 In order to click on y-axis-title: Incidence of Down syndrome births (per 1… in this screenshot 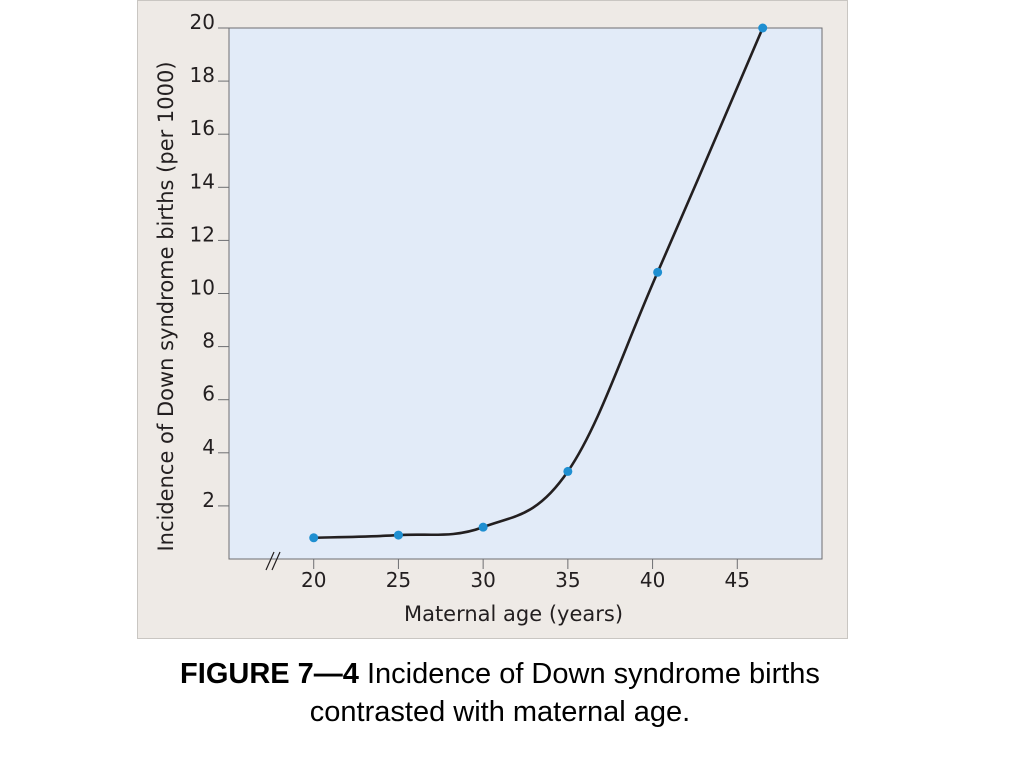, I will do `click(166, 306)`.